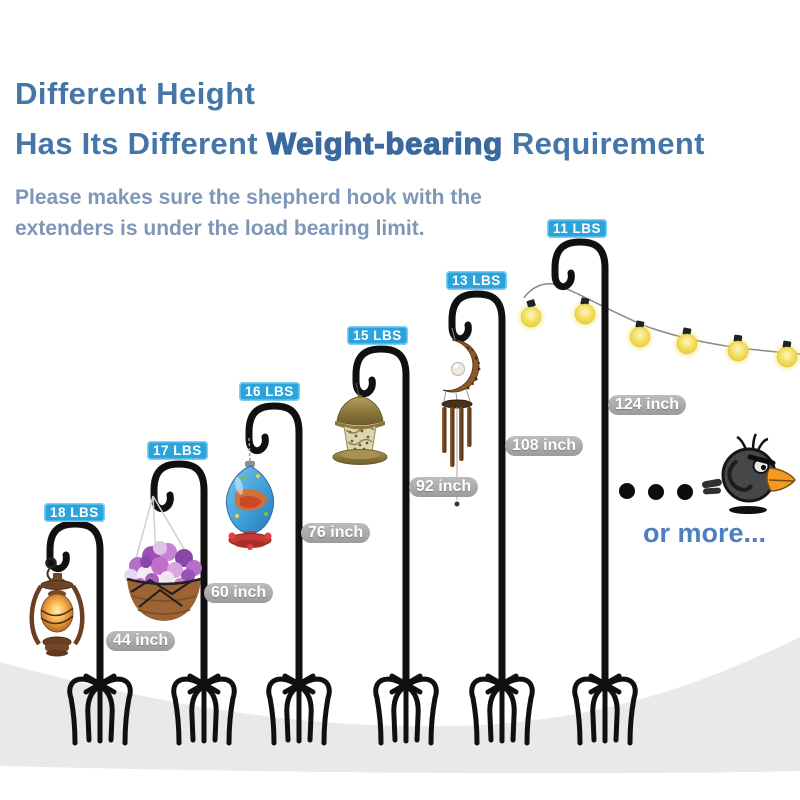 This screenshot has width=800, height=800. What do you see at coordinates (444, 487) in the screenshot?
I see `height-label-4: 92 inch` at bounding box center [444, 487].